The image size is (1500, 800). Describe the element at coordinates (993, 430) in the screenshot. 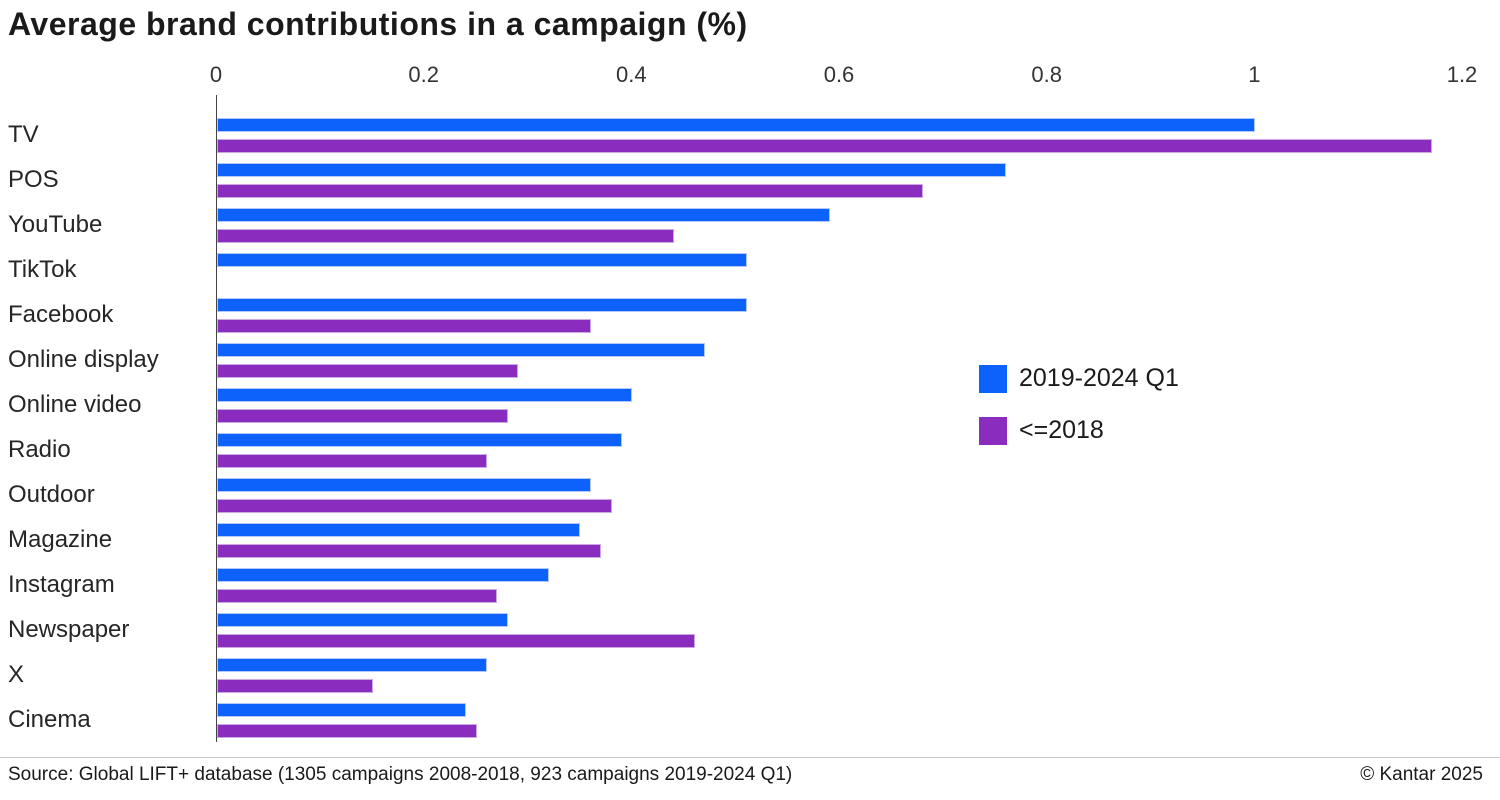

I see `legend-swatch-purple` at that location.